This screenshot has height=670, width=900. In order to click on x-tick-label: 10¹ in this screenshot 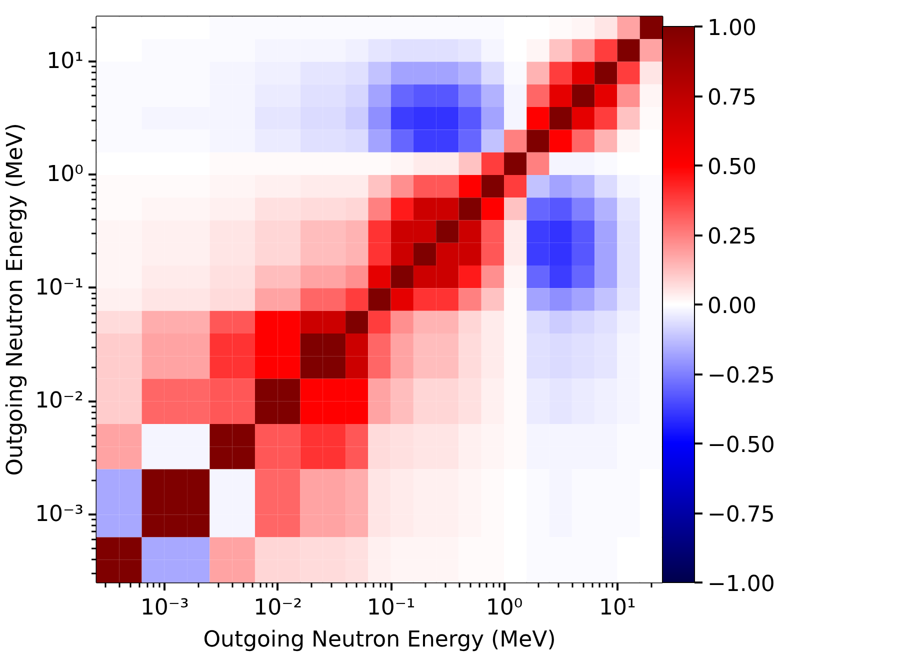, I will do `click(617, 608)`.